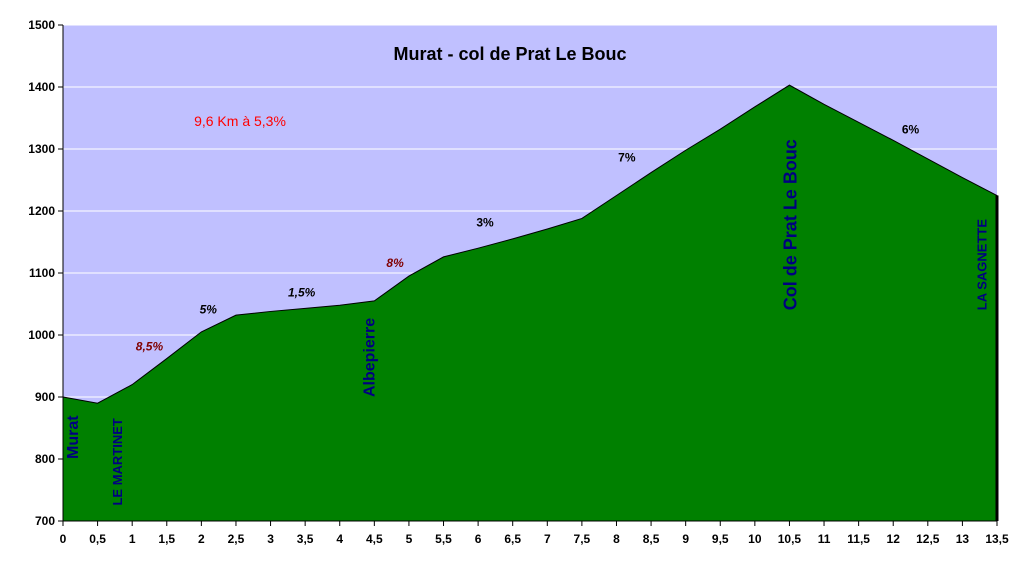 The height and width of the screenshot is (564, 1020). Describe the element at coordinates (305, 539) in the screenshot. I see `x-tick-label: 3,5` at that location.